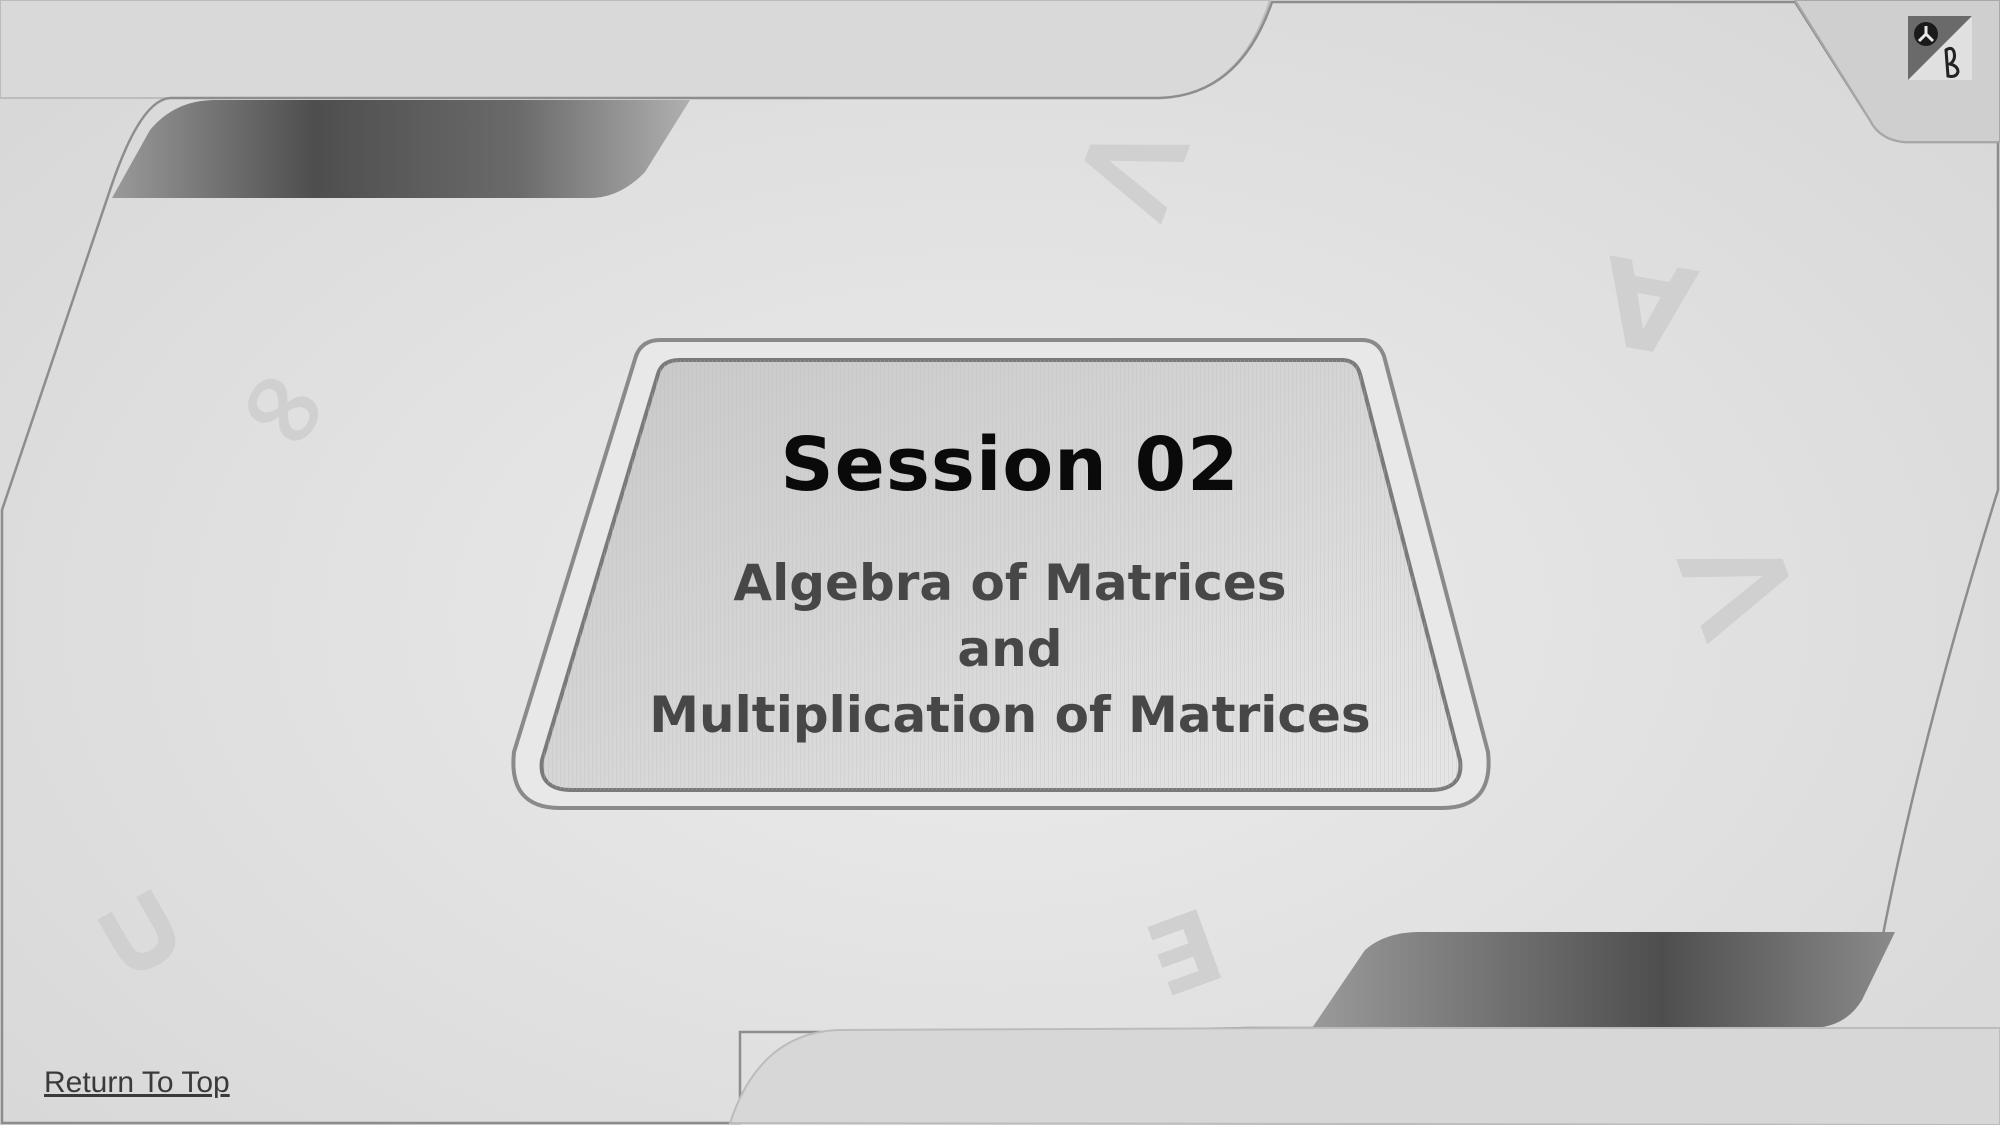 The width and height of the screenshot is (2000, 1125). What do you see at coordinates (1010, 465) in the screenshot?
I see `session-title: Session 02` at bounding box center [1010, 465].